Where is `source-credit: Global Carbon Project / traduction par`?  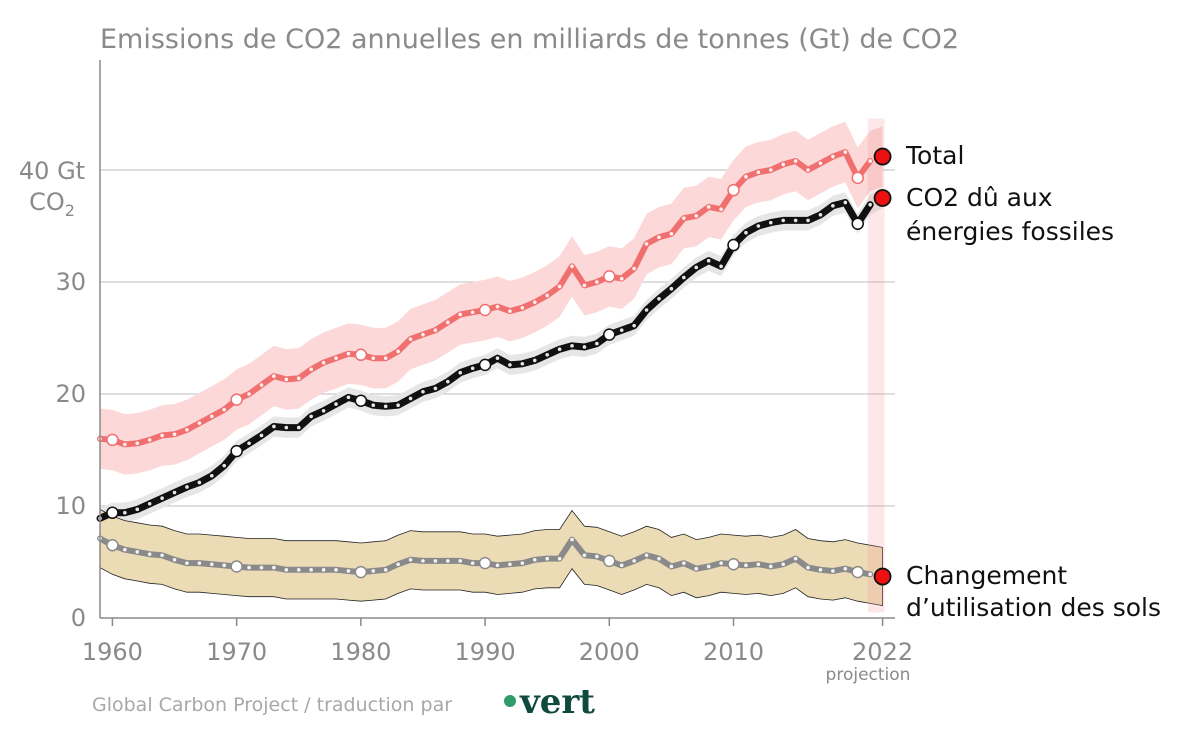
source-credit: Global Carbon Project / traduction par is located at coordinates (272, 705).